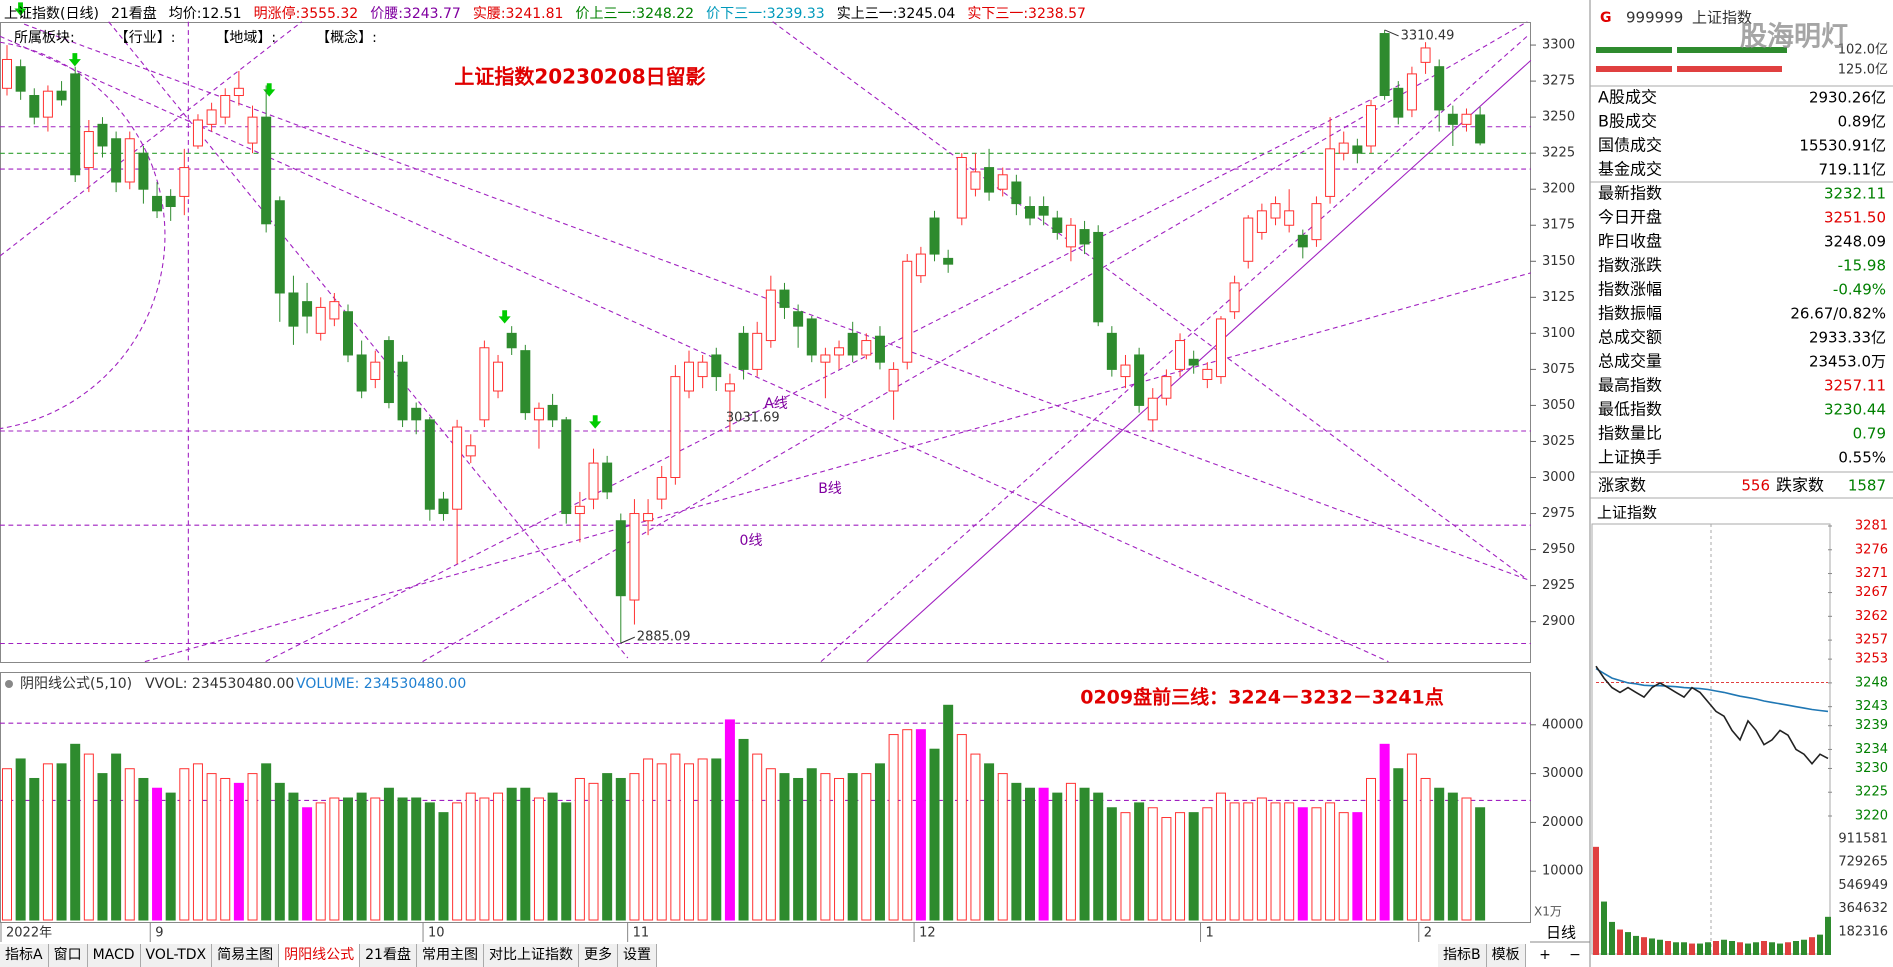 The width and height of the screenshot is (1893, 967). Describe the element at coordinates (1558, 297) in the screenshot. I see `y-tick-label: 3125` at that location.